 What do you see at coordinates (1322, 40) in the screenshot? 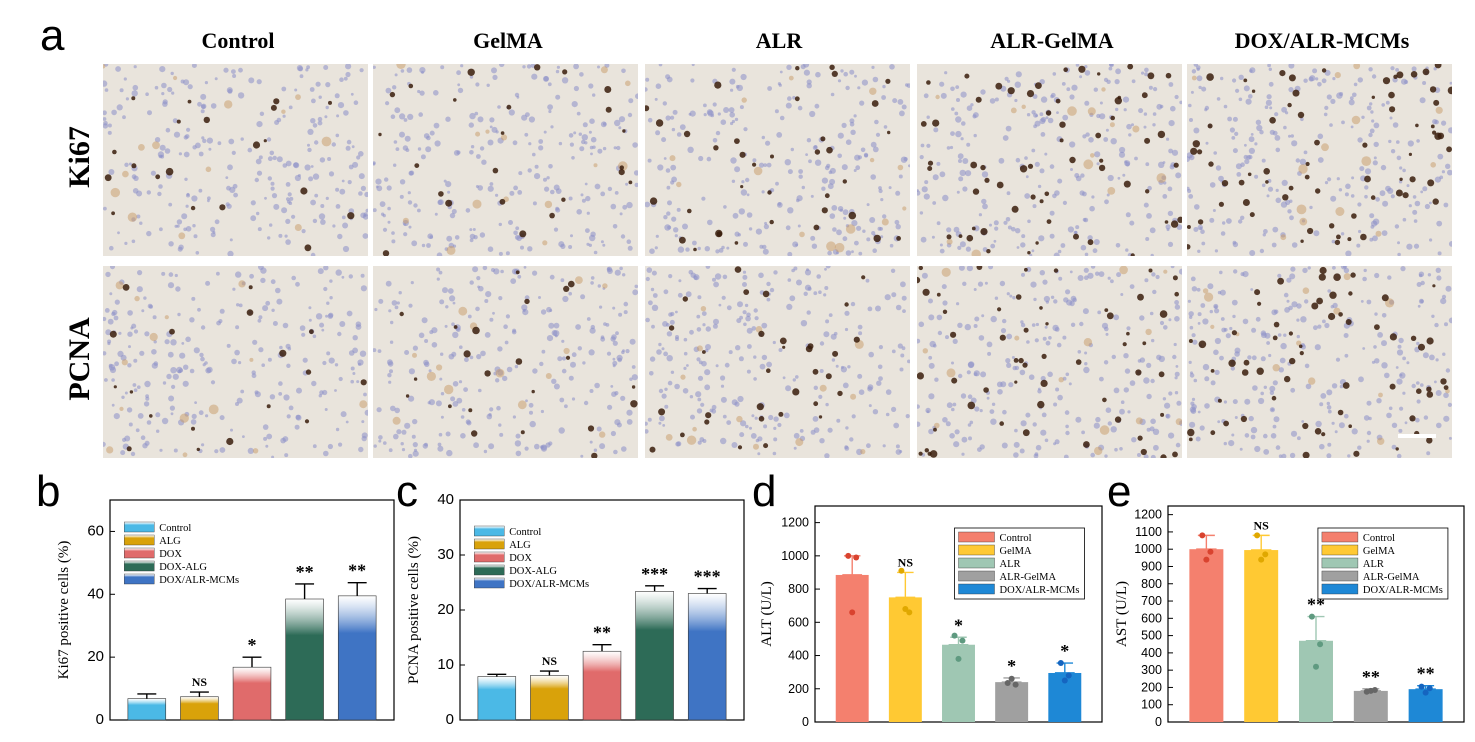
I see `column-header-dox-alr-mcms: DOX/ALR-MCMs` at bounding box center [1322, 40].